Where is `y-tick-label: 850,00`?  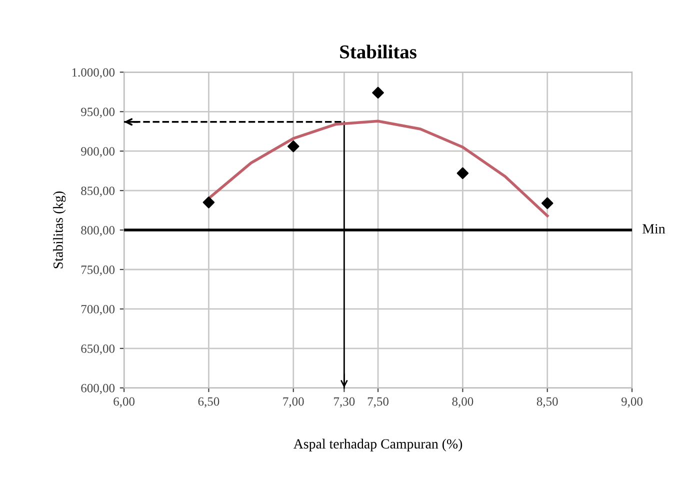 y-tick-label: 850,00 is located at coordinates (98, 191).